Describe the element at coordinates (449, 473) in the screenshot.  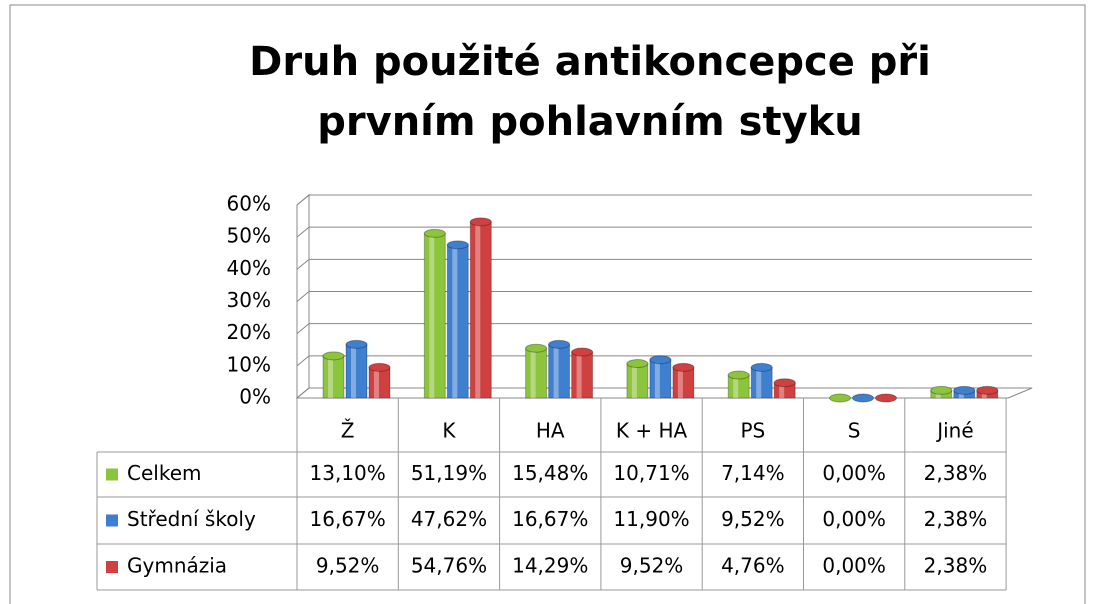
I see `table-cell: 51,19%` at that location.